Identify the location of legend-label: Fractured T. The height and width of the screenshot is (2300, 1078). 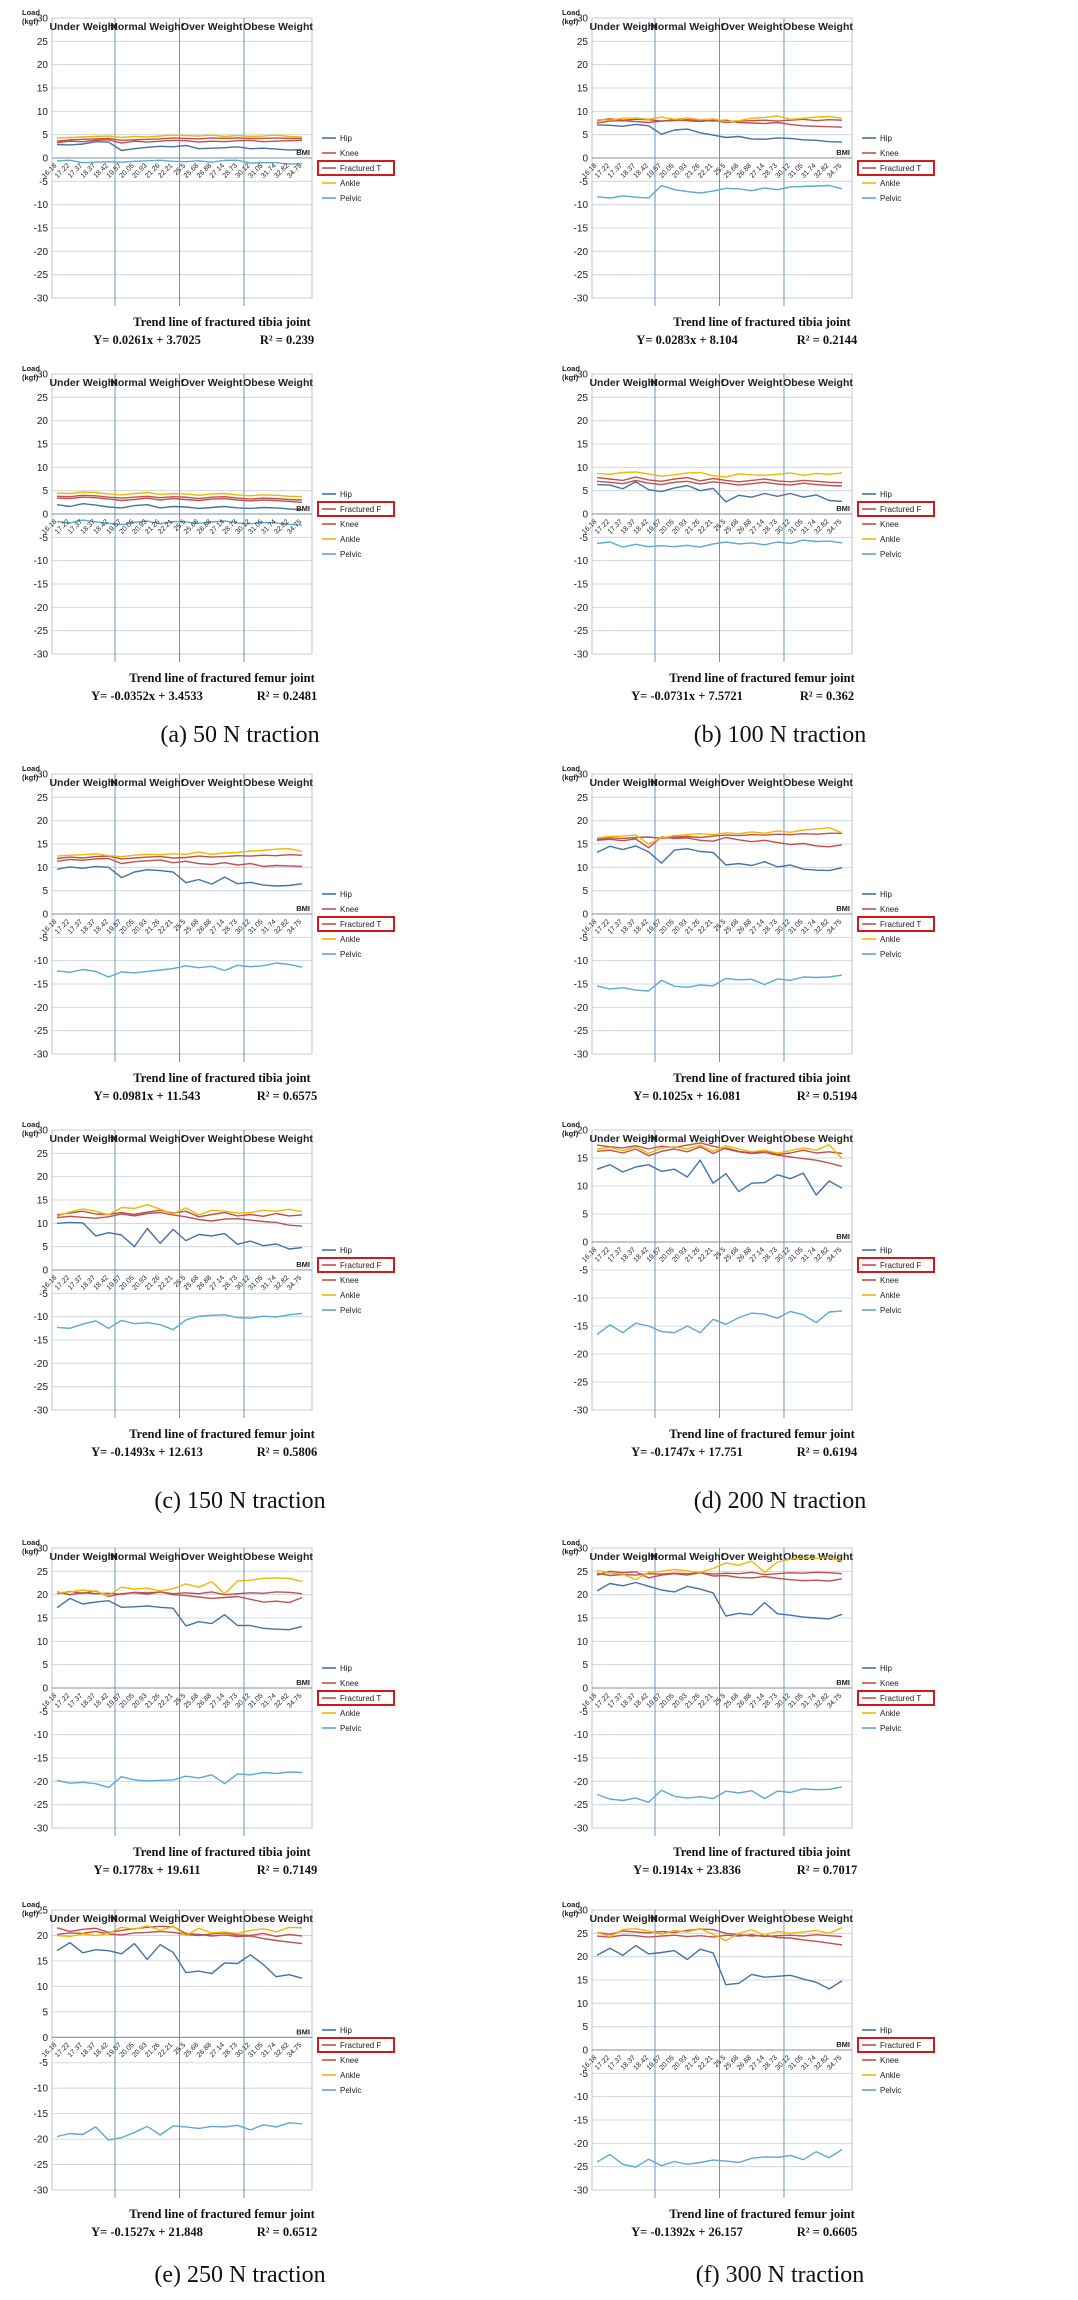
(360, 924).